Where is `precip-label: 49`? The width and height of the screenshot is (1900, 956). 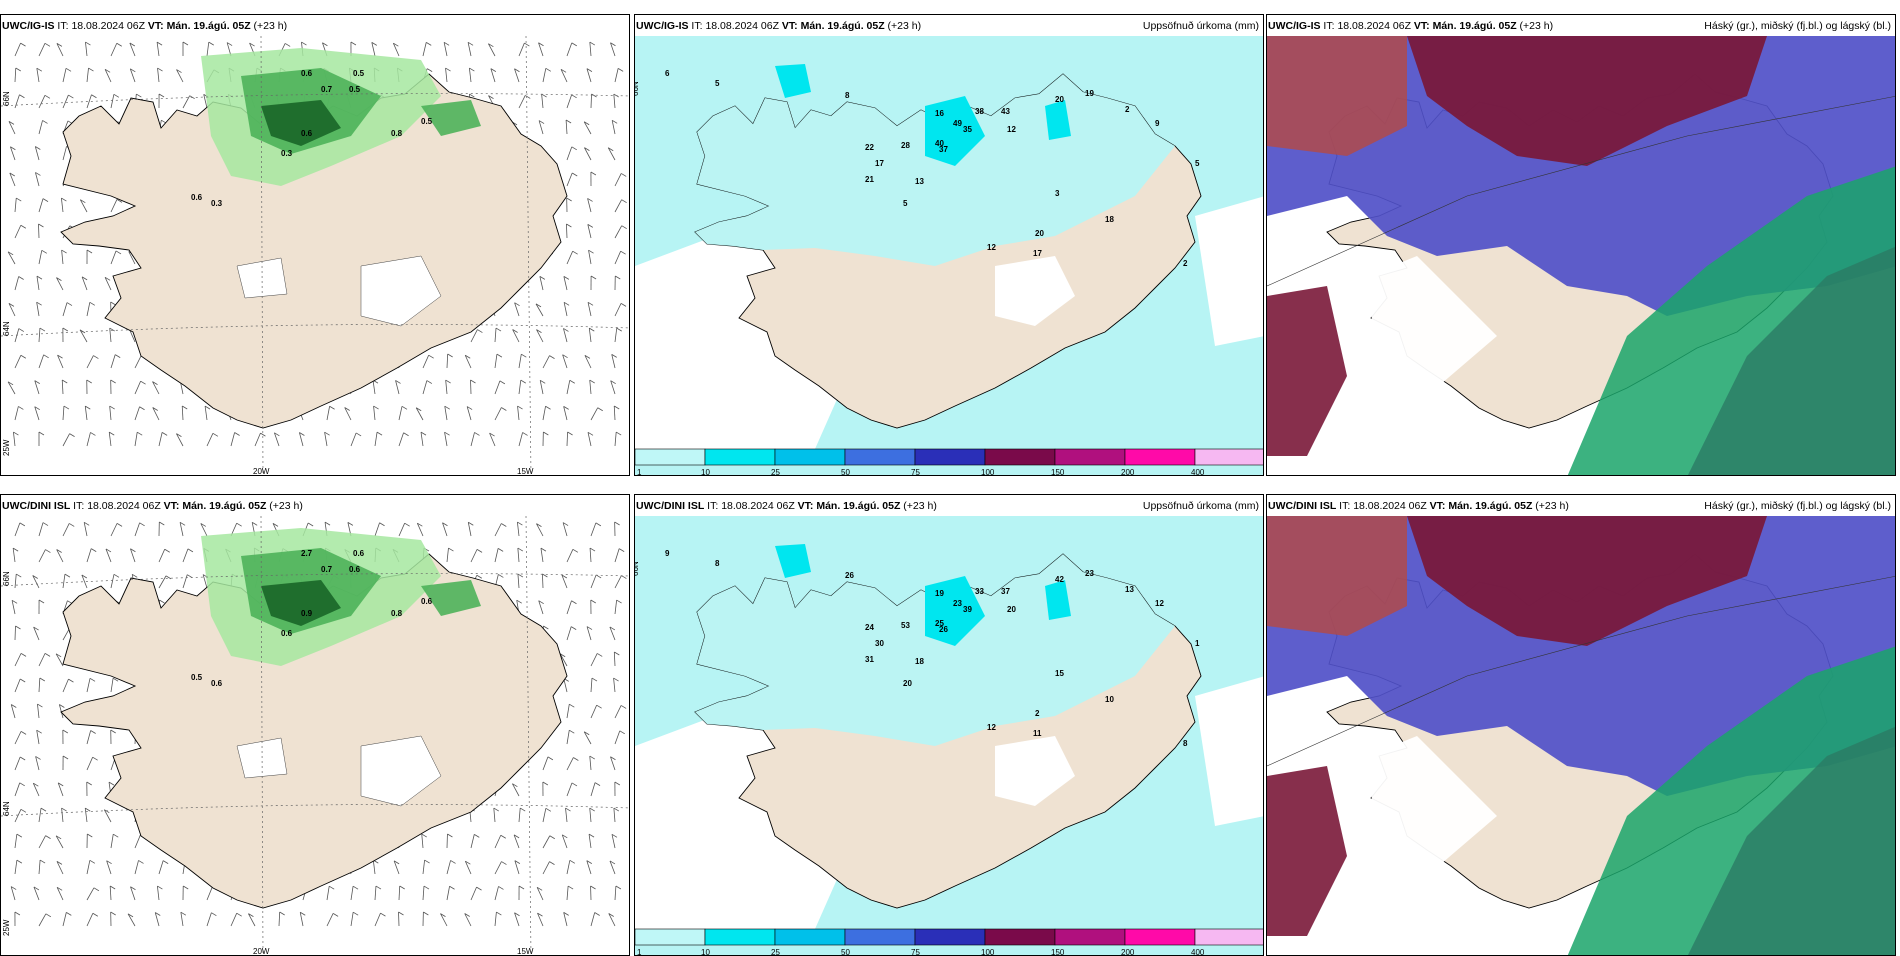 precip-label: 49 is located at coordinates (957, 123).